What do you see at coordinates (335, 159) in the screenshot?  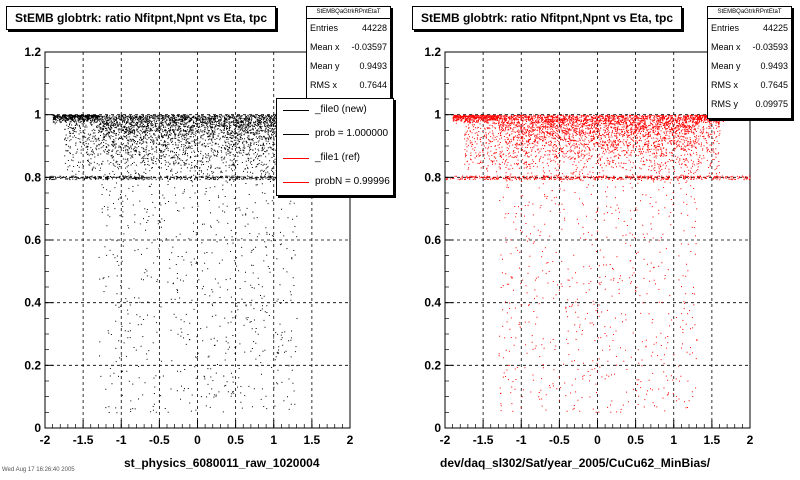 I see `legend-entry: _file1 (ref)` at bounding box center [335, 159].